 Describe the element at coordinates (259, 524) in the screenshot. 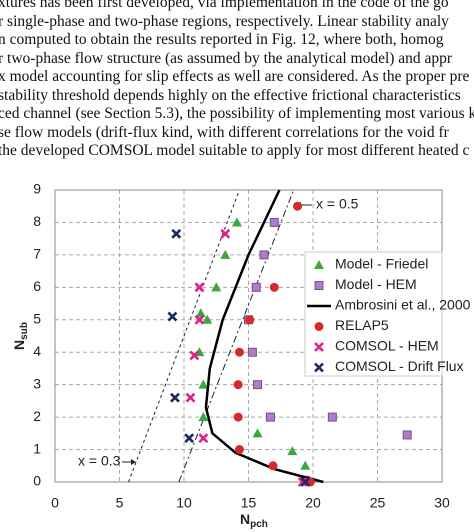

I see `x-label-sub: pch` at that location.